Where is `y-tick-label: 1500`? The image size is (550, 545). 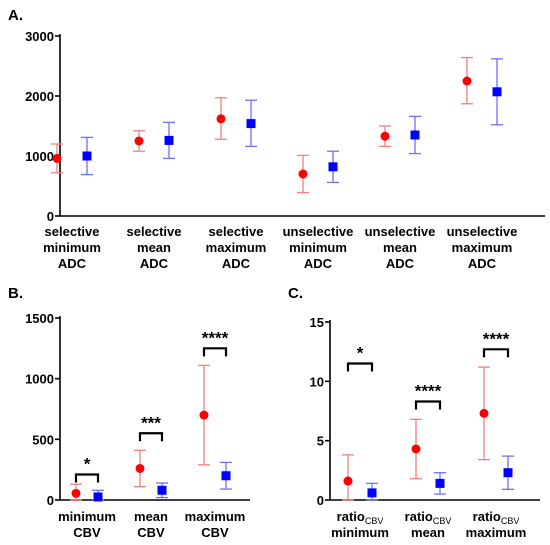
y-tick-label: 1500 is located at coordinates (39, 318).